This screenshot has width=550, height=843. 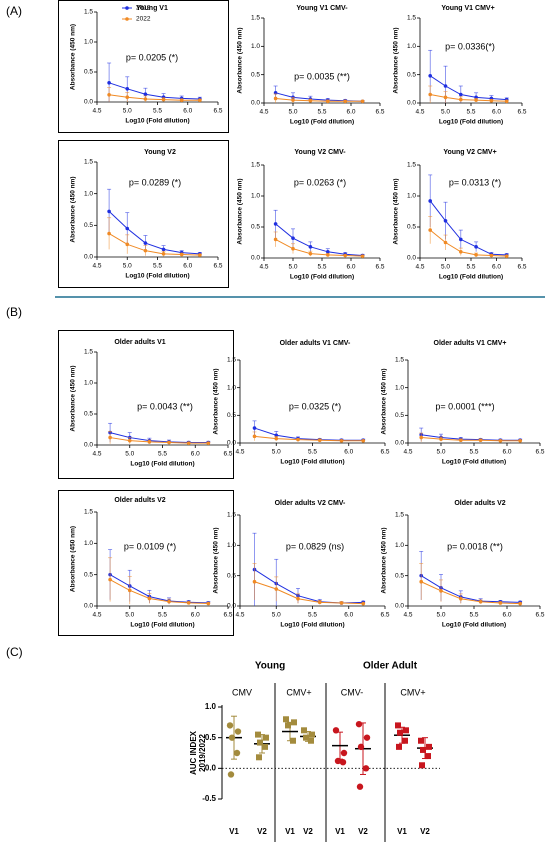 I want to click on chart-title: Older adults V1 CMV-, so click(x=315, y=343).